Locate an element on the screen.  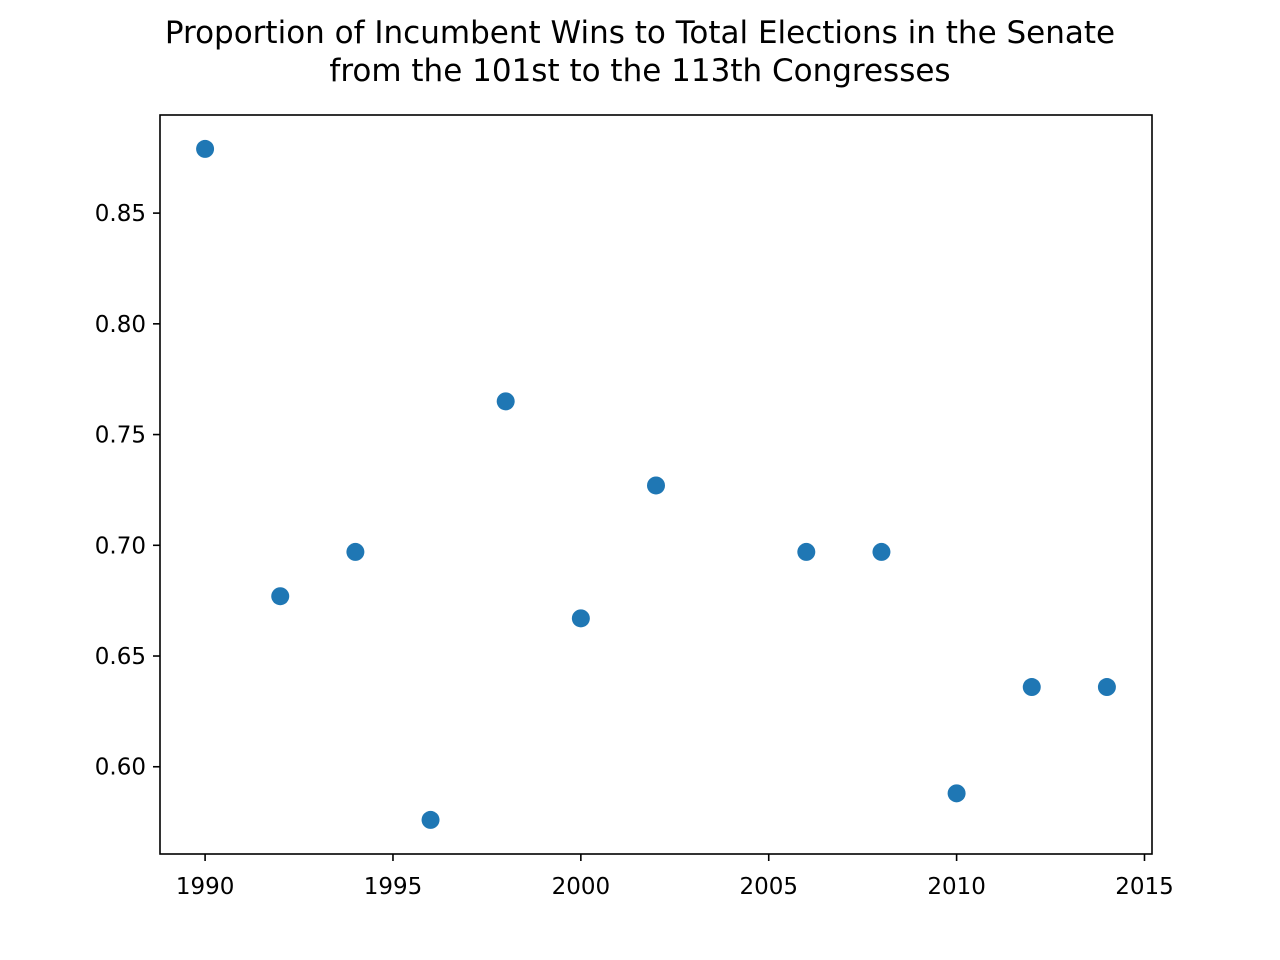
x-tick-label: 2000 is located at coordinates (581, 887).